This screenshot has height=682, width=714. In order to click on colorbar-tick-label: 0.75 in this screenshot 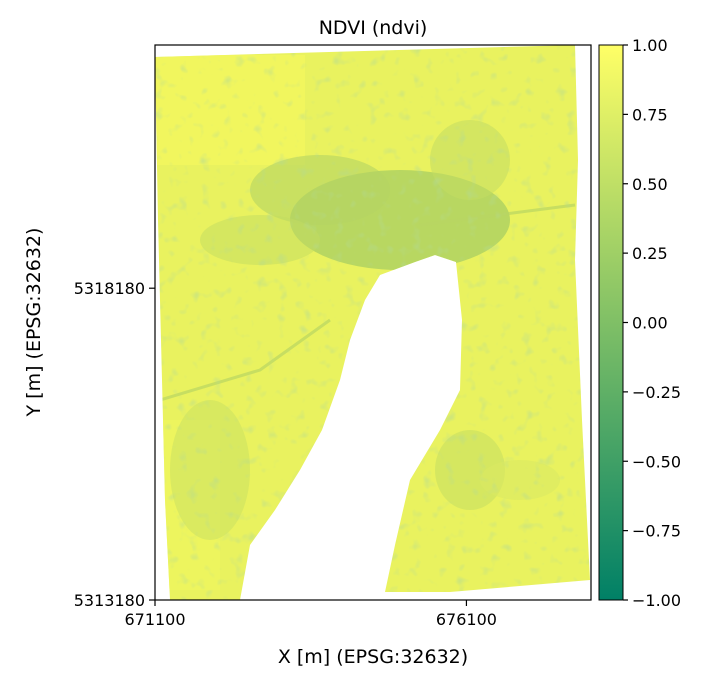, I will do `click(650, 114)`.